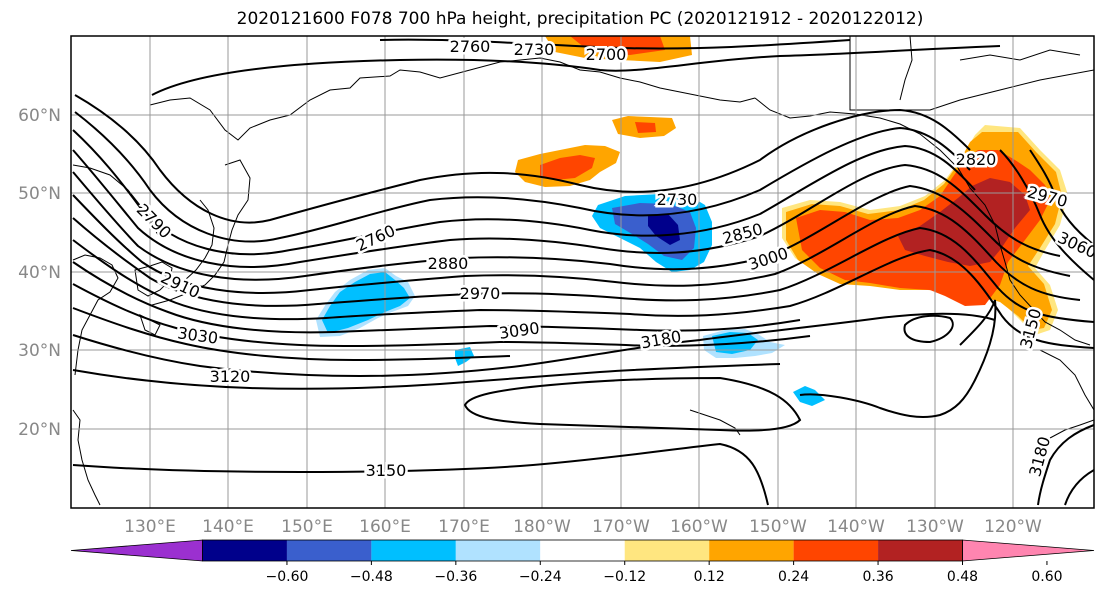  Describe the element at coordinates (709, 577) in the screenshot. I see `colorbar-tick-label: 0.12` at that location.